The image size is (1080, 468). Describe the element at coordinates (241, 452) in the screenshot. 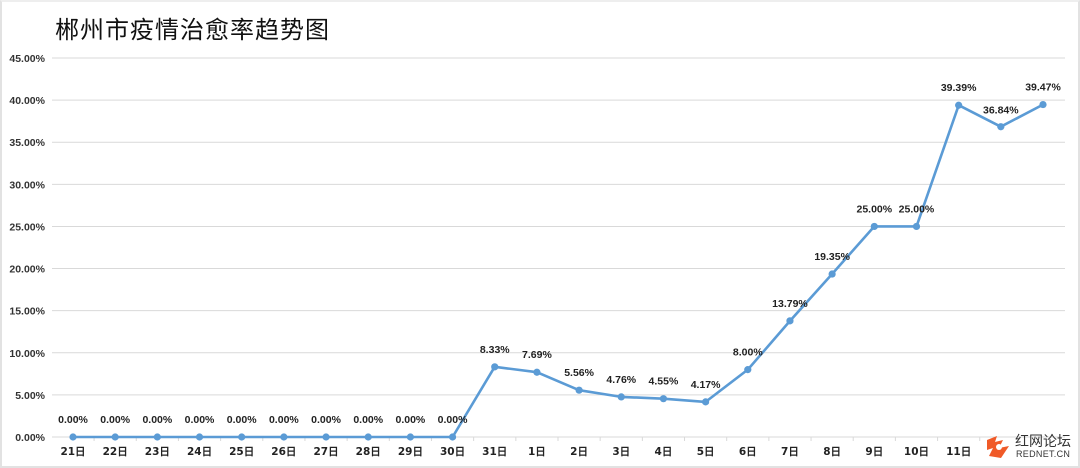

I see `x-tick-label: 25日` at that location.